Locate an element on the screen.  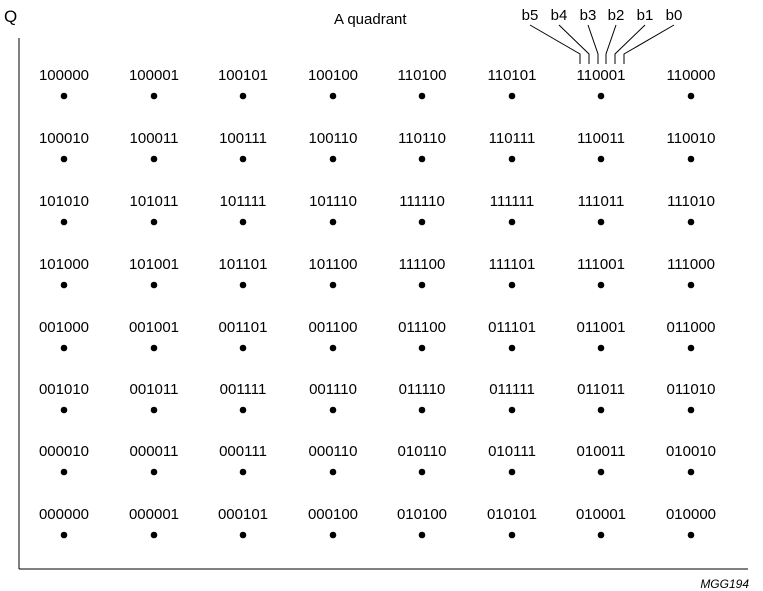
point-code-label: 100101 is located at coordinates (243, 75).